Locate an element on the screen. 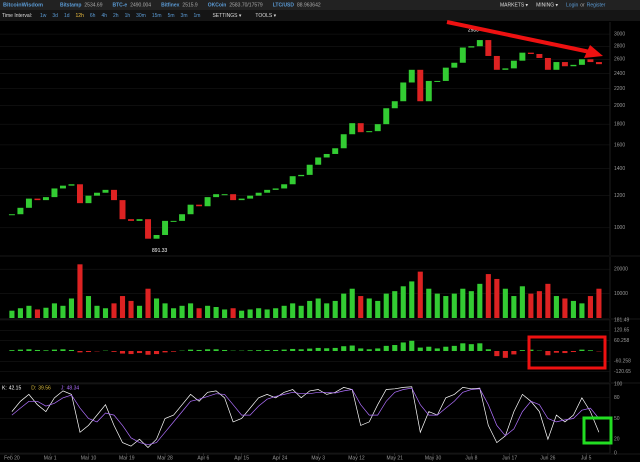  site-logo: BitcoinWisdom is located at coordinates (23, 5).